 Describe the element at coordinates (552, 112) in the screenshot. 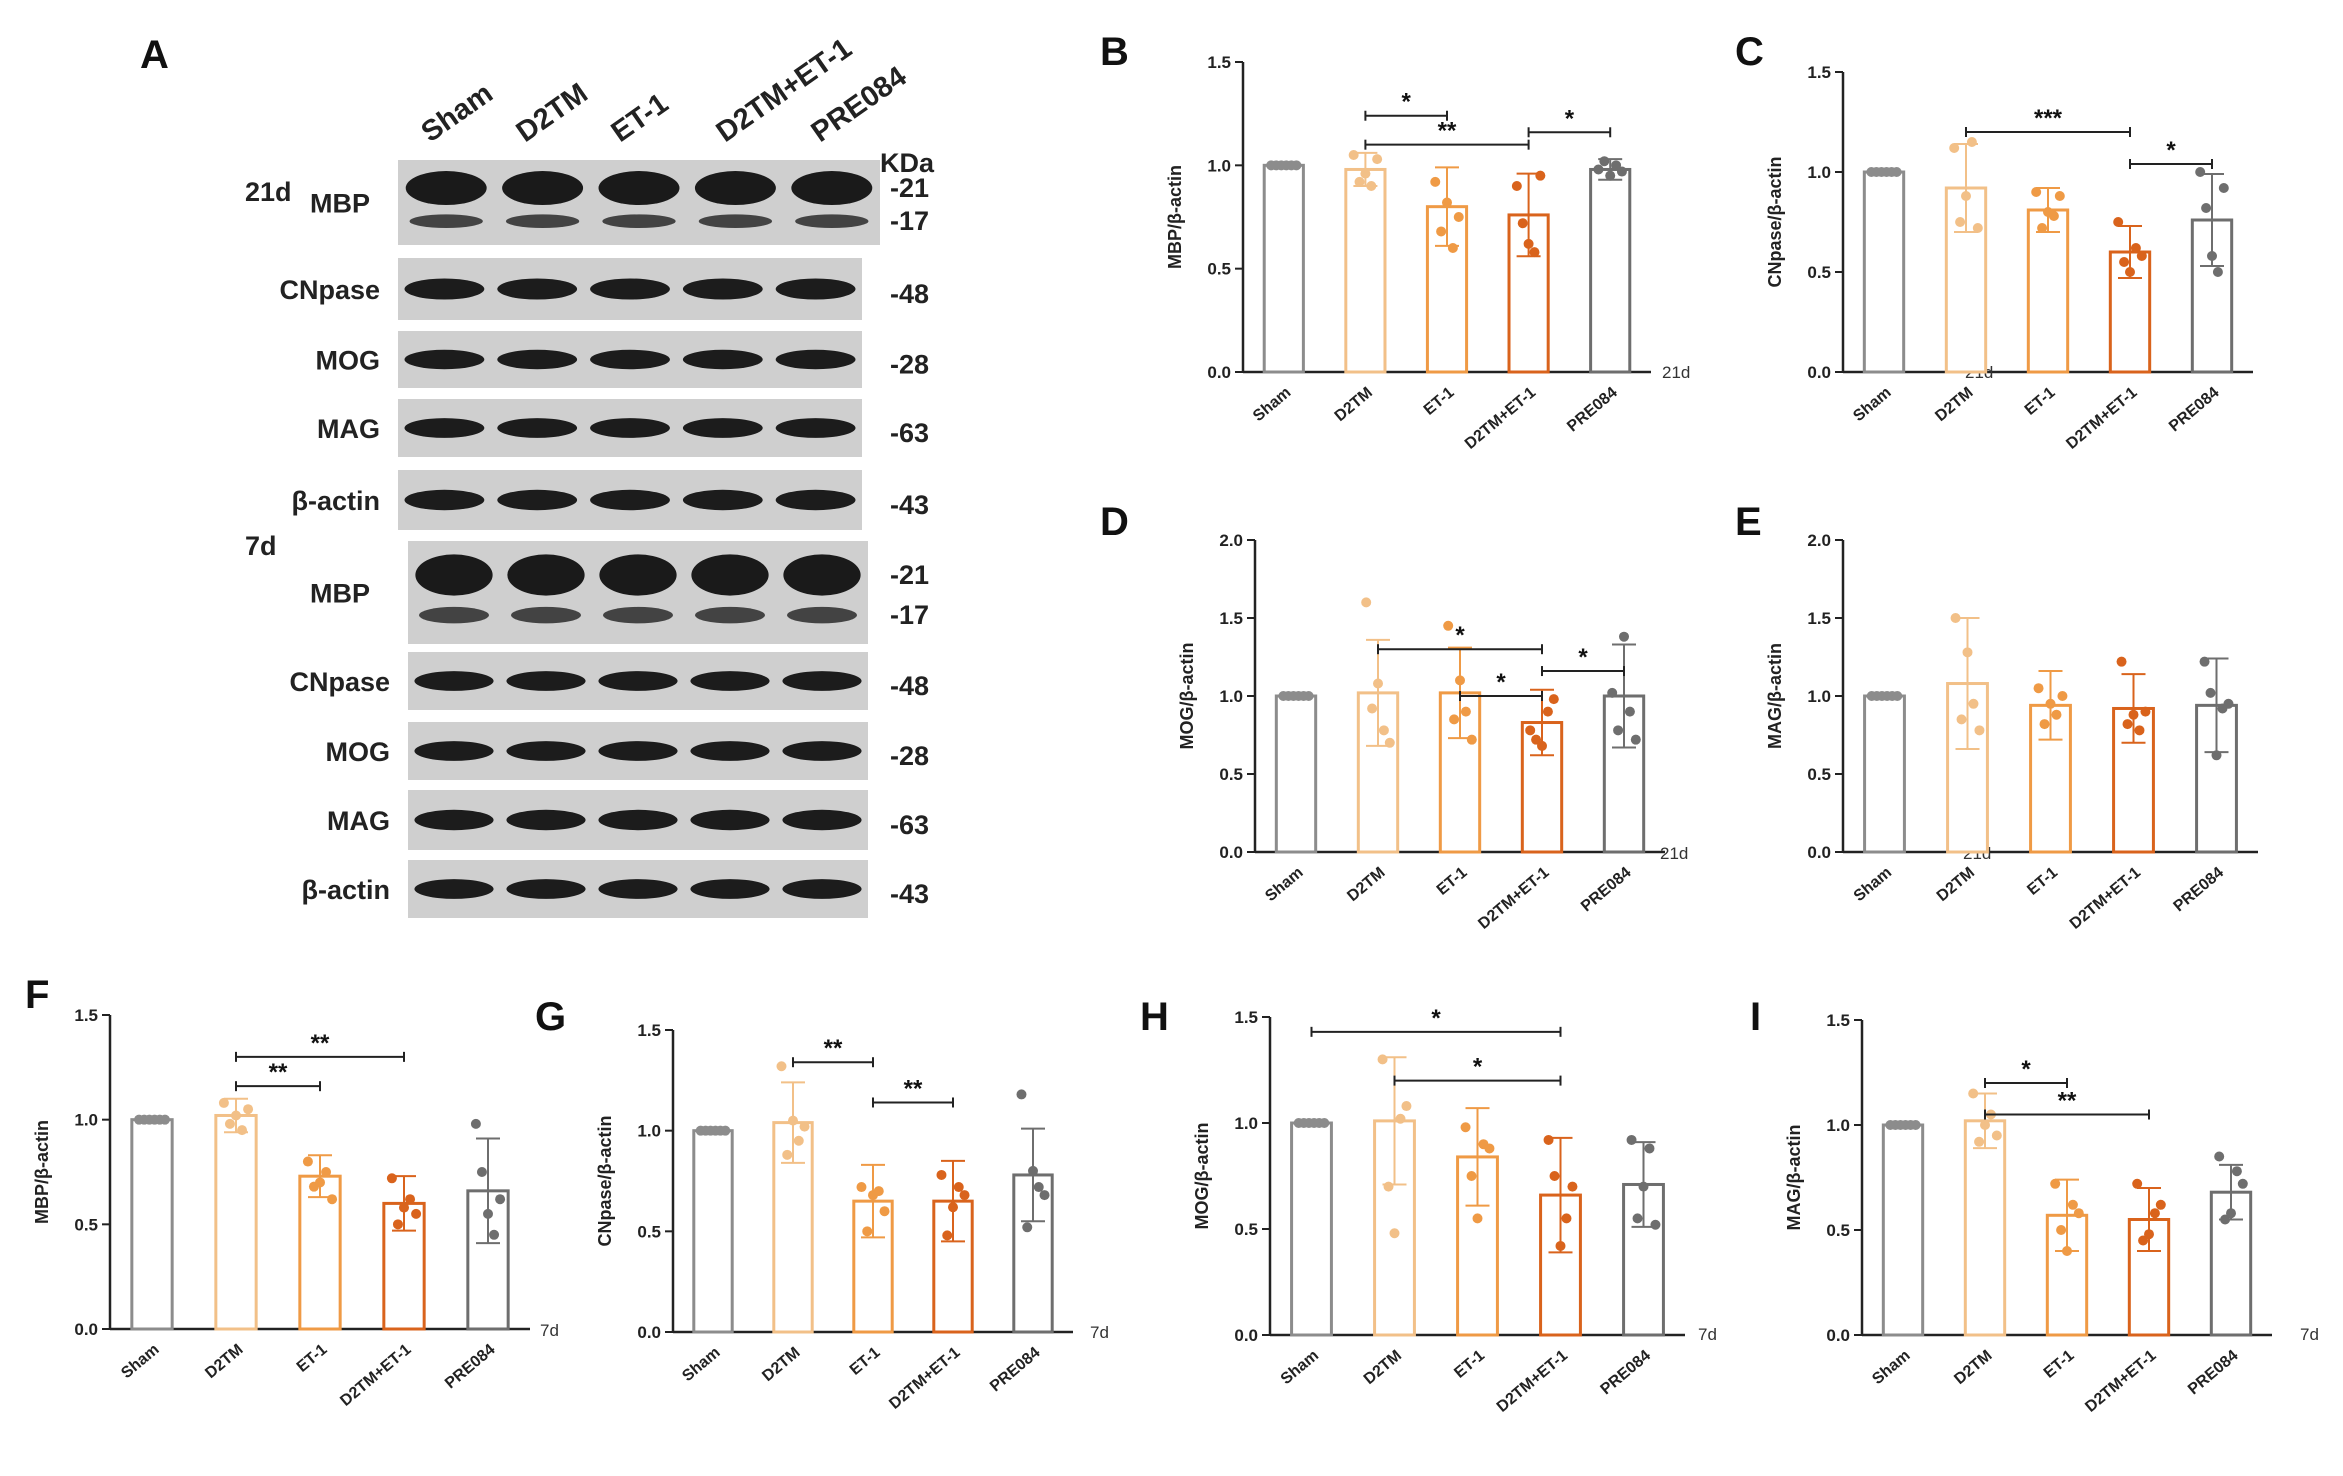

I see `lane-label-d2tm: D2TM` at that location.